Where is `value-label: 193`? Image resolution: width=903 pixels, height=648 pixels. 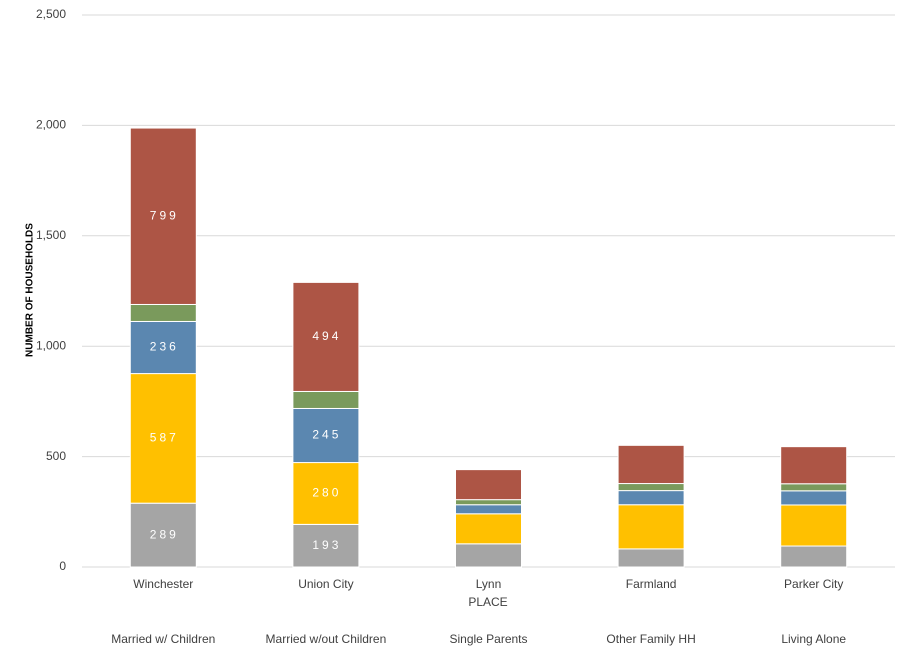 value-label: 193 is located at coordinates (326, 545).